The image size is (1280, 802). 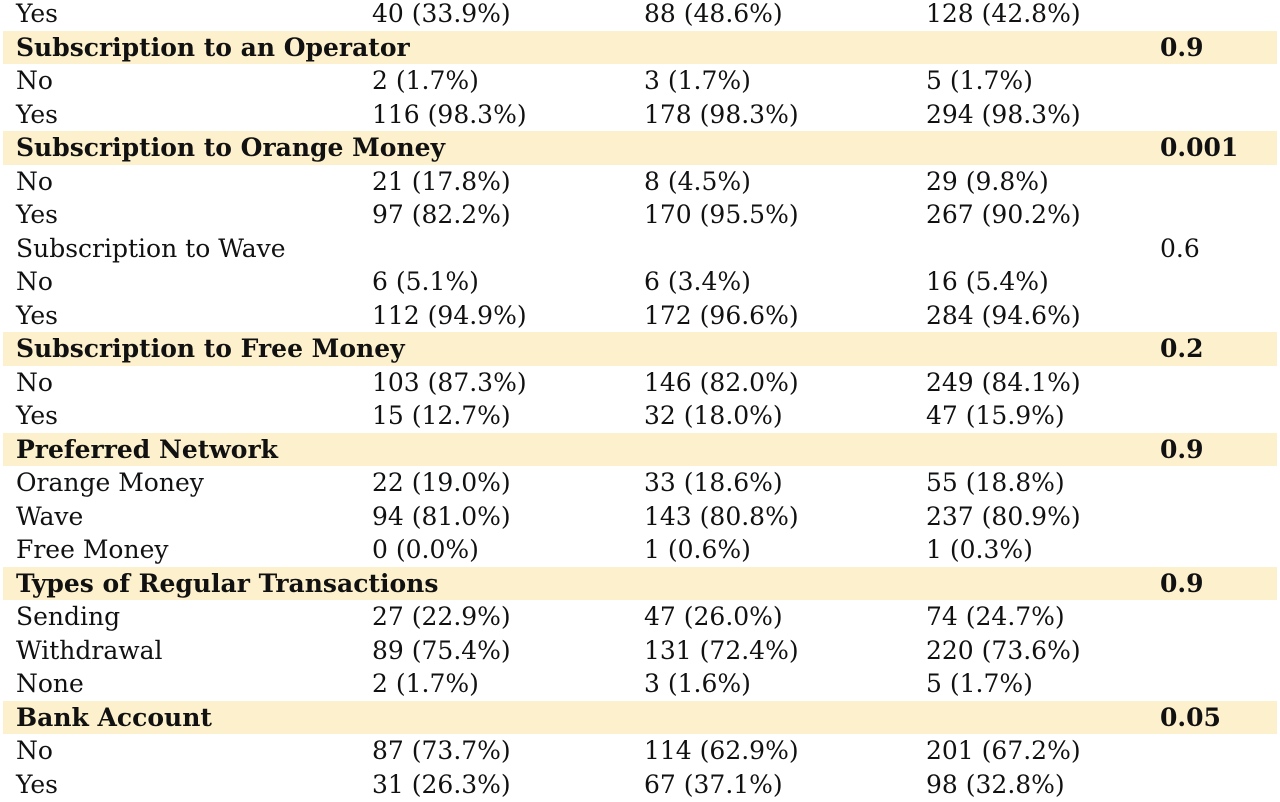 I want to click on table-row: No 21 (17.8%) 8 (4.5%) 29 (9.8%), so click(x=640, y=182).